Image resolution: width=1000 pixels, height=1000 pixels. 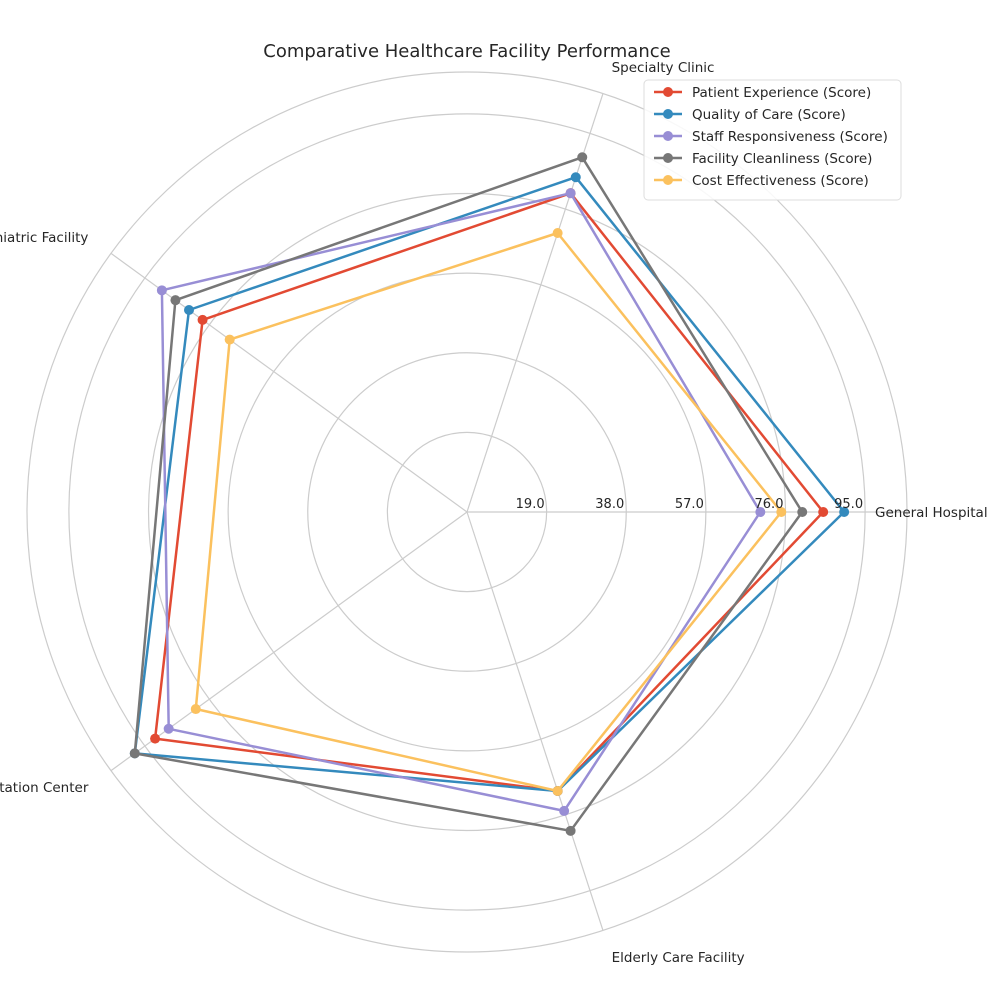 What do you see at coordinates (689, 504) in the screenshot?
I see `radial-tick-label: 57.0` at bounding box center [689, 504].